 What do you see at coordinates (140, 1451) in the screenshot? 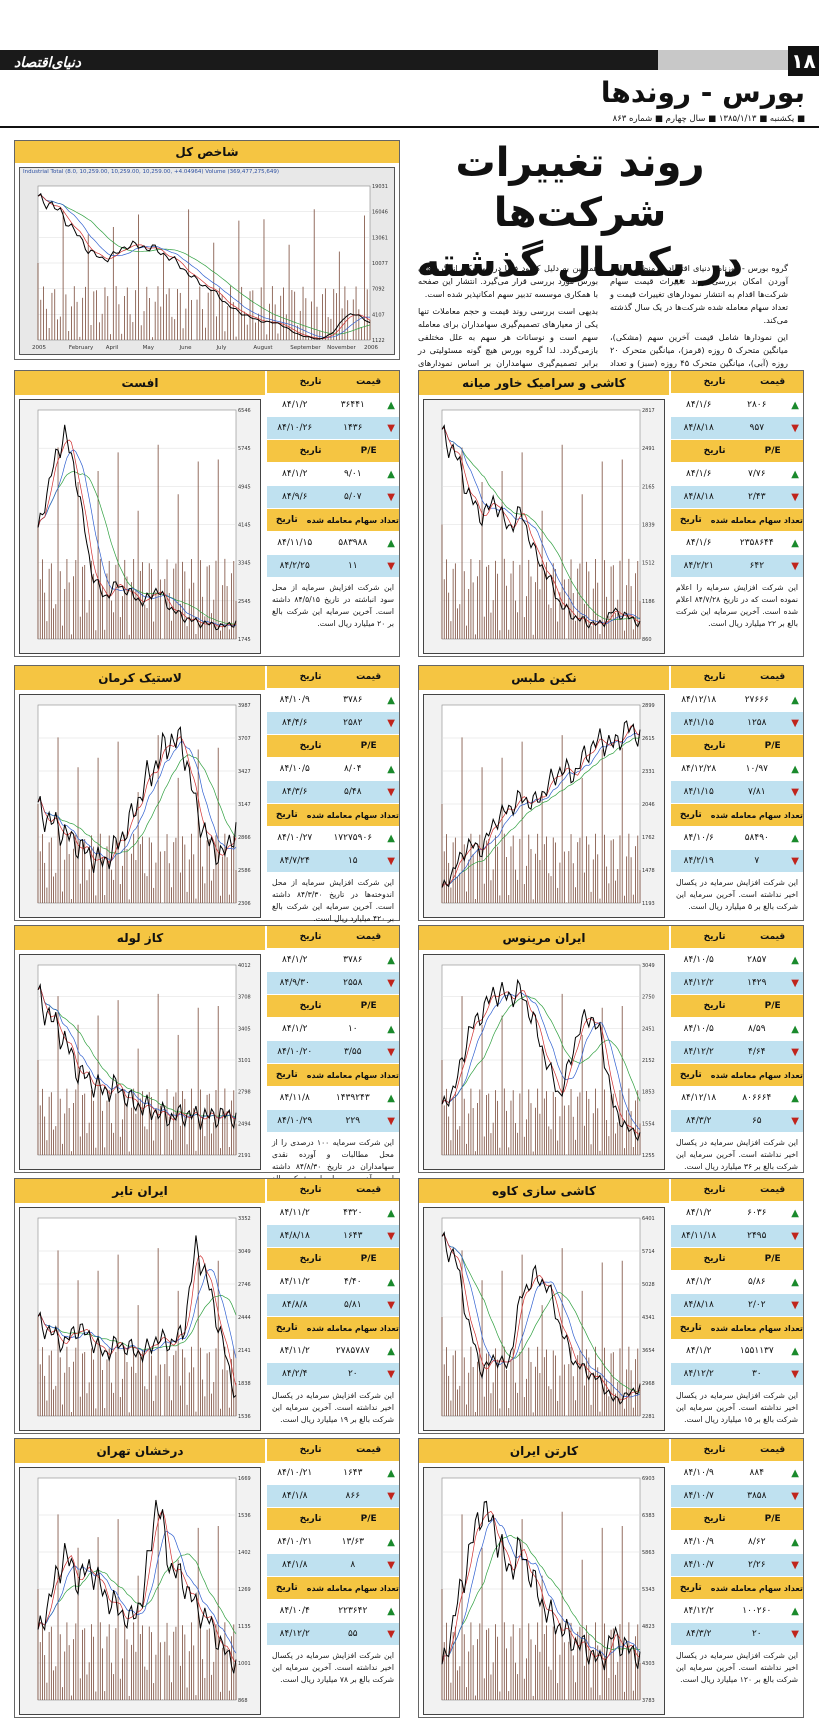
I see `company-name: درخشان تهران` at bounding box center [140, 1451].